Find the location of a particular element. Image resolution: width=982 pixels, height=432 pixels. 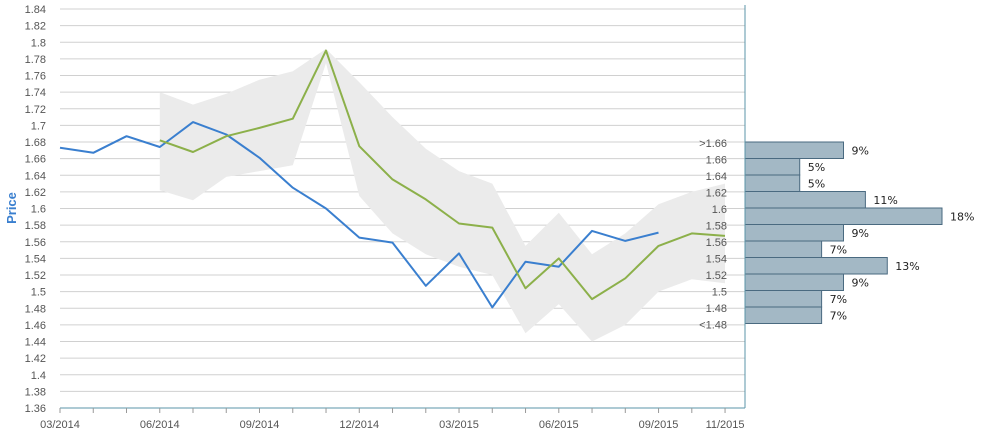

y-tick-label: 1.58 is located at coordinates (35, 226).